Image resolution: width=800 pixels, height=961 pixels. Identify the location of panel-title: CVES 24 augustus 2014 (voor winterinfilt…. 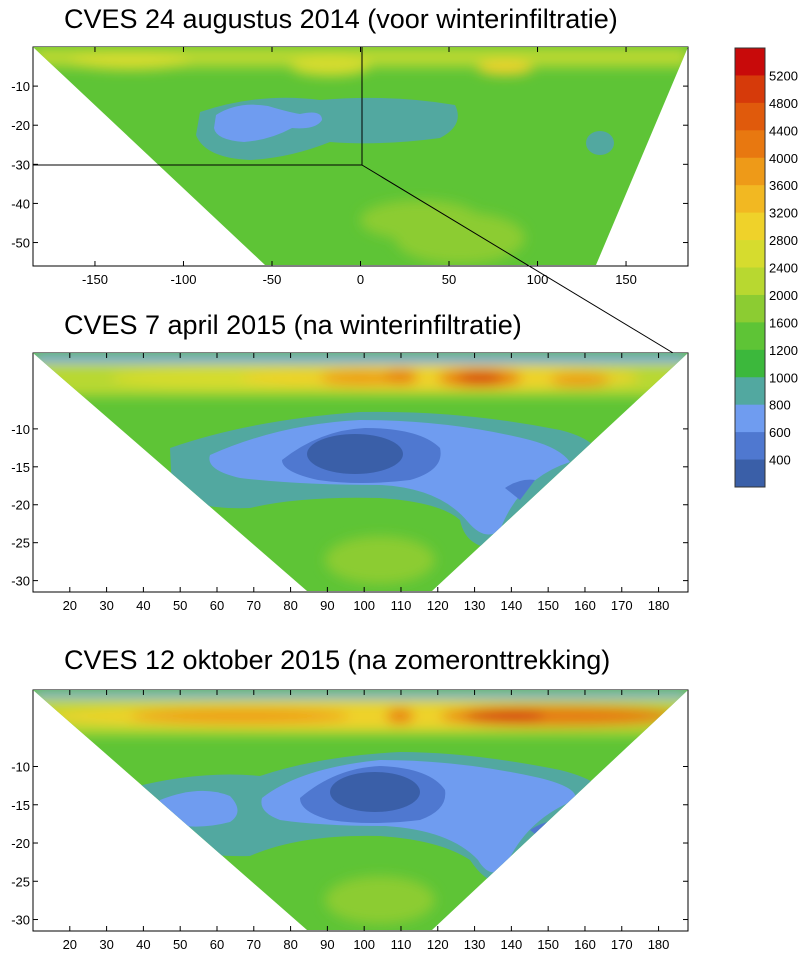
(341, 19).